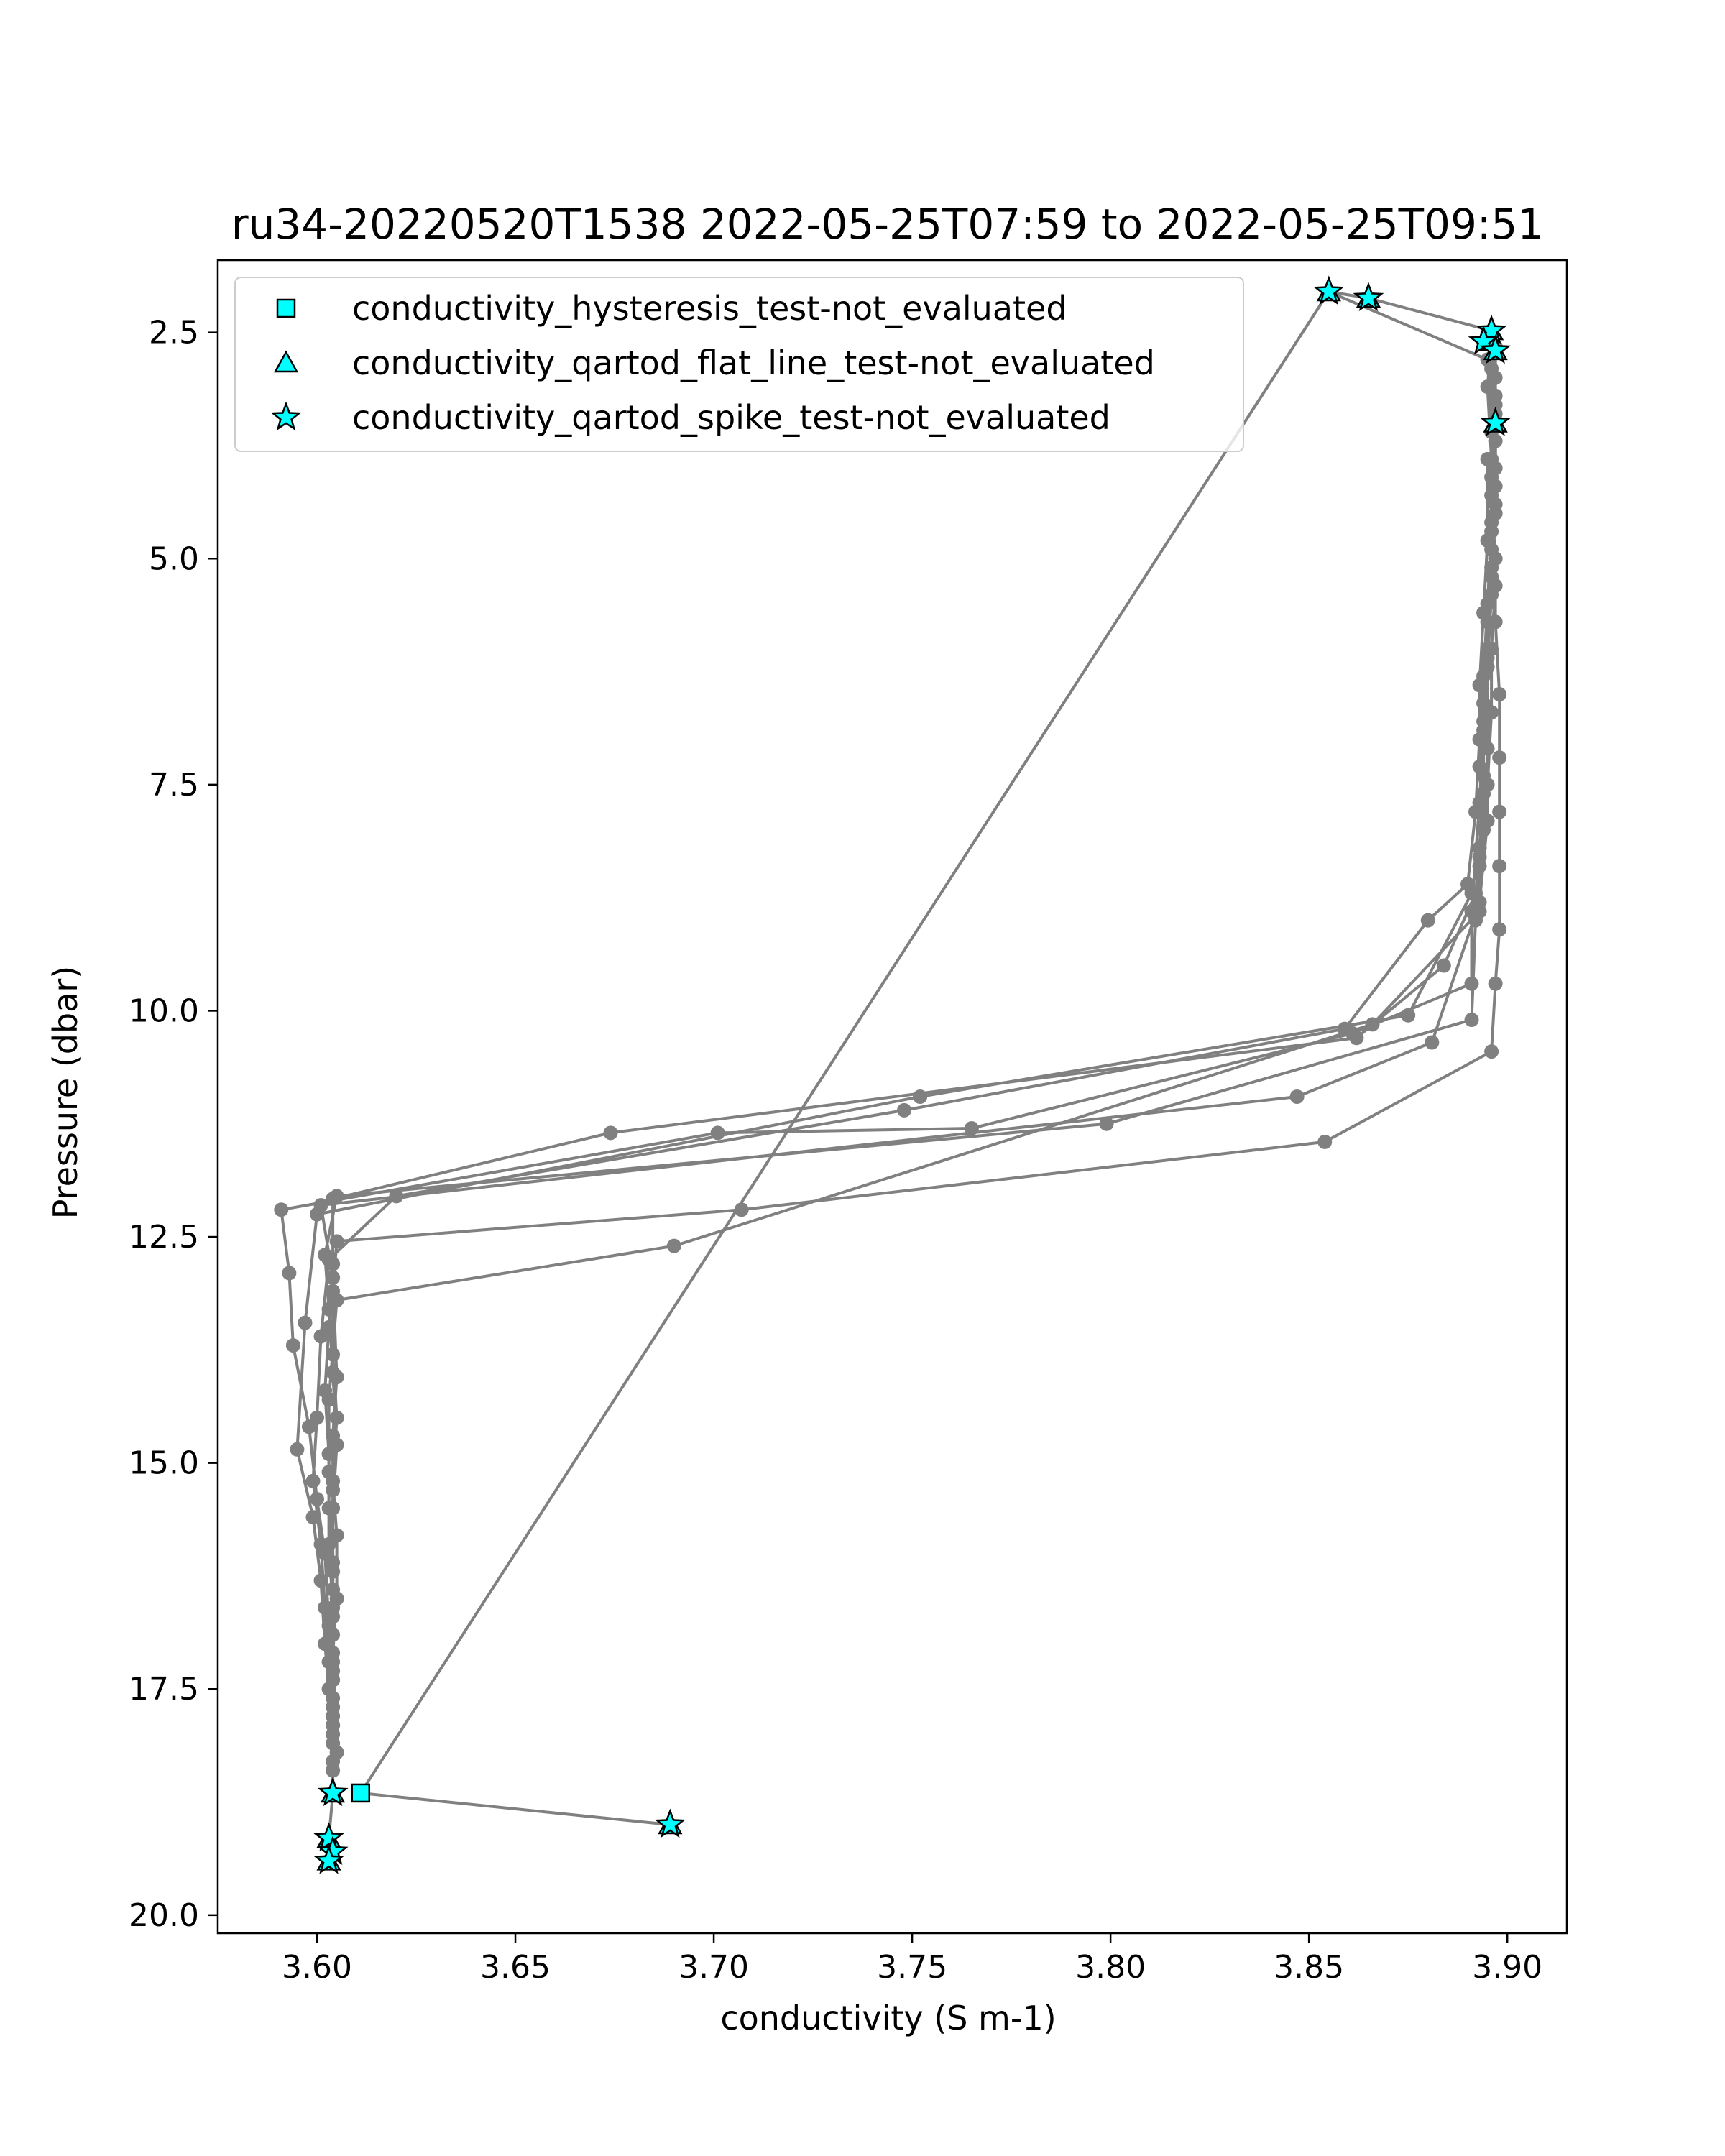  What do you see at coordinates (286, 361) in the screenshot?
I see `flat-line-flag-marker` at bounding box center [286, 361].